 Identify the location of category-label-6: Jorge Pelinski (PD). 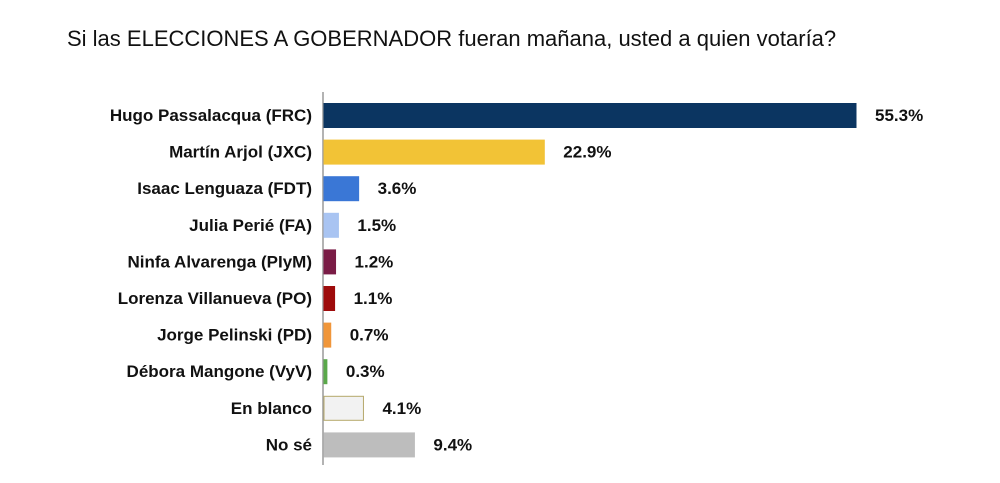
(234, 335).